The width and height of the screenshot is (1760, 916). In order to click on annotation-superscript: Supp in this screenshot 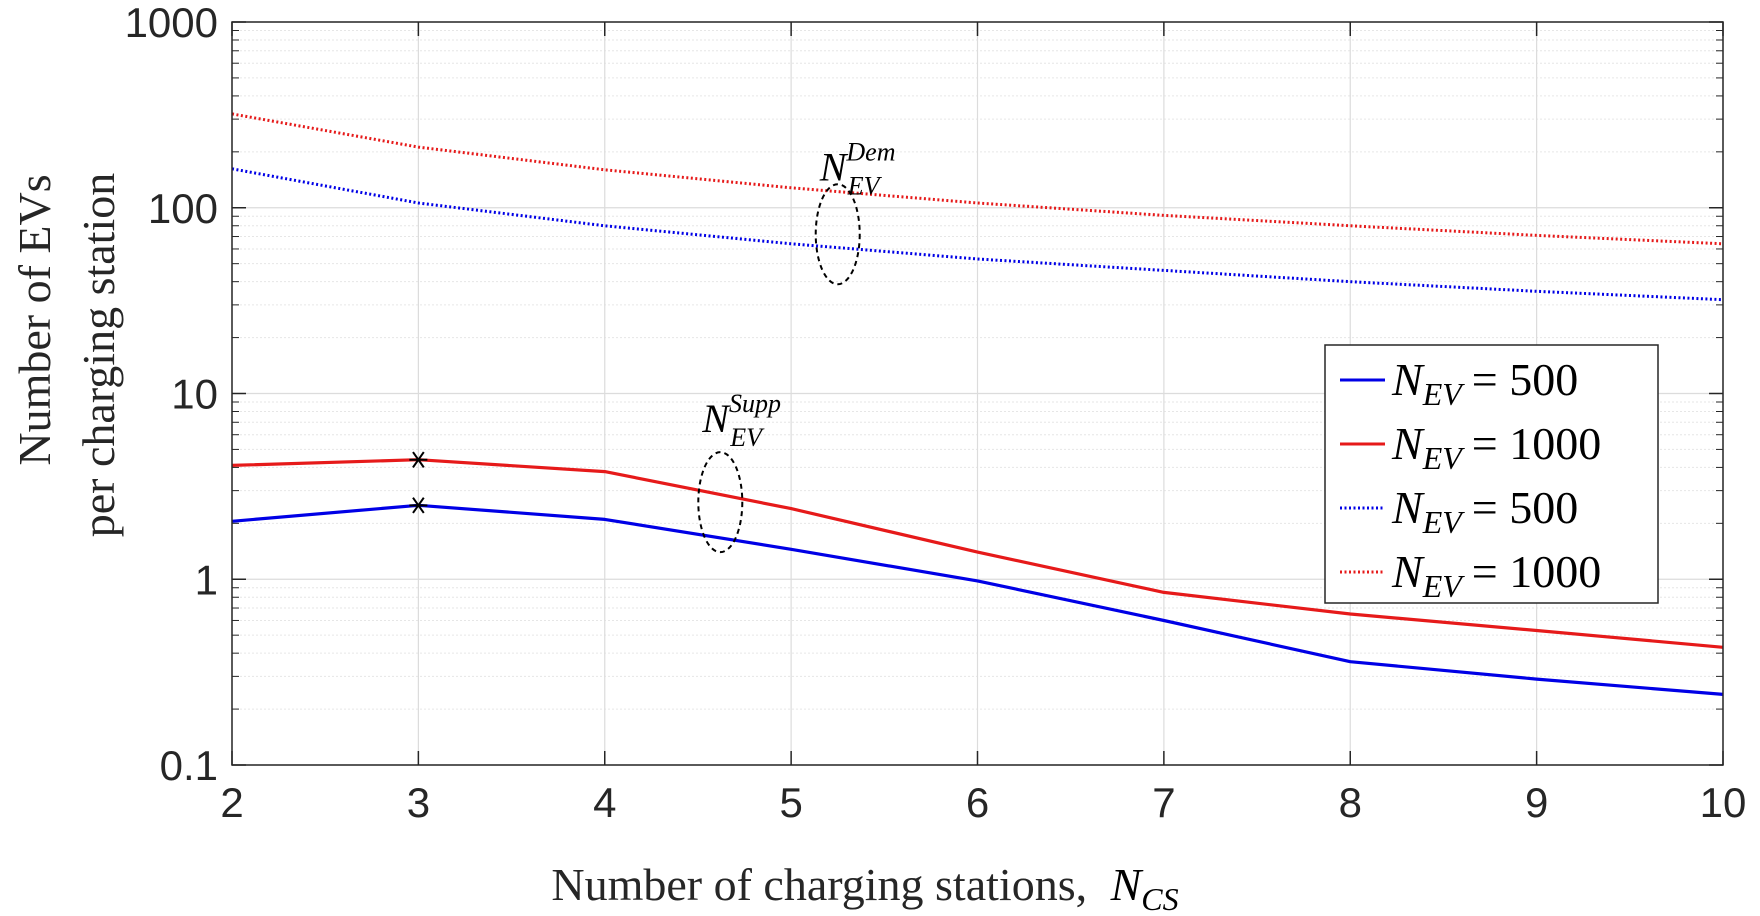, I will do `click(755, 403)`.